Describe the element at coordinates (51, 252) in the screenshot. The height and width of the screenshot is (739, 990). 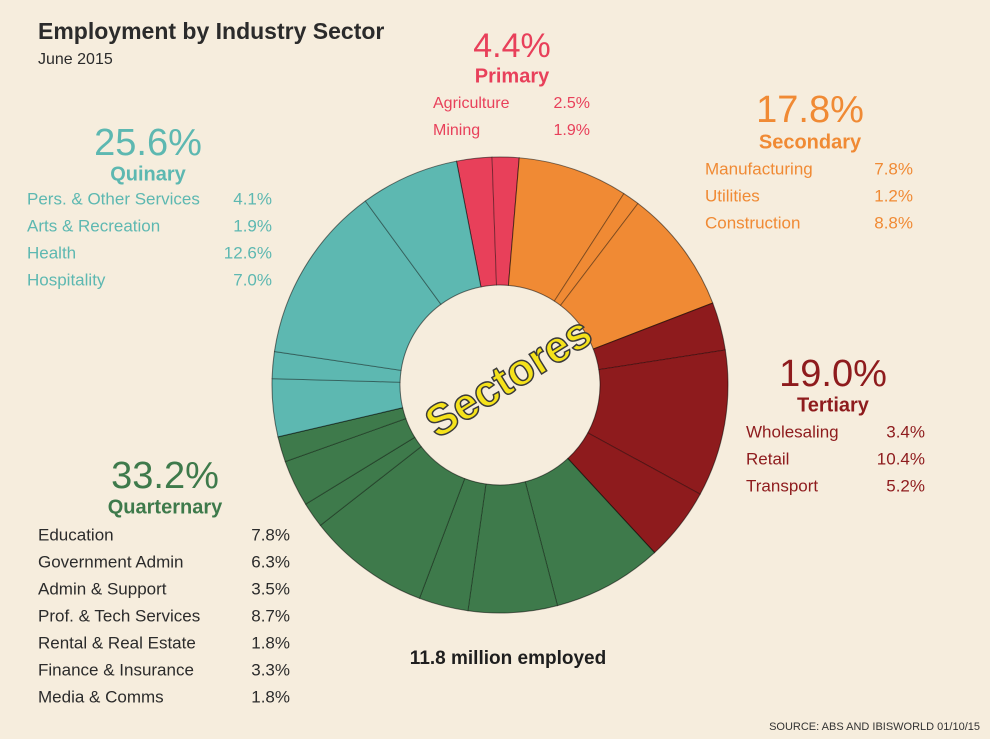
I see `legend-label: Health` at that location.